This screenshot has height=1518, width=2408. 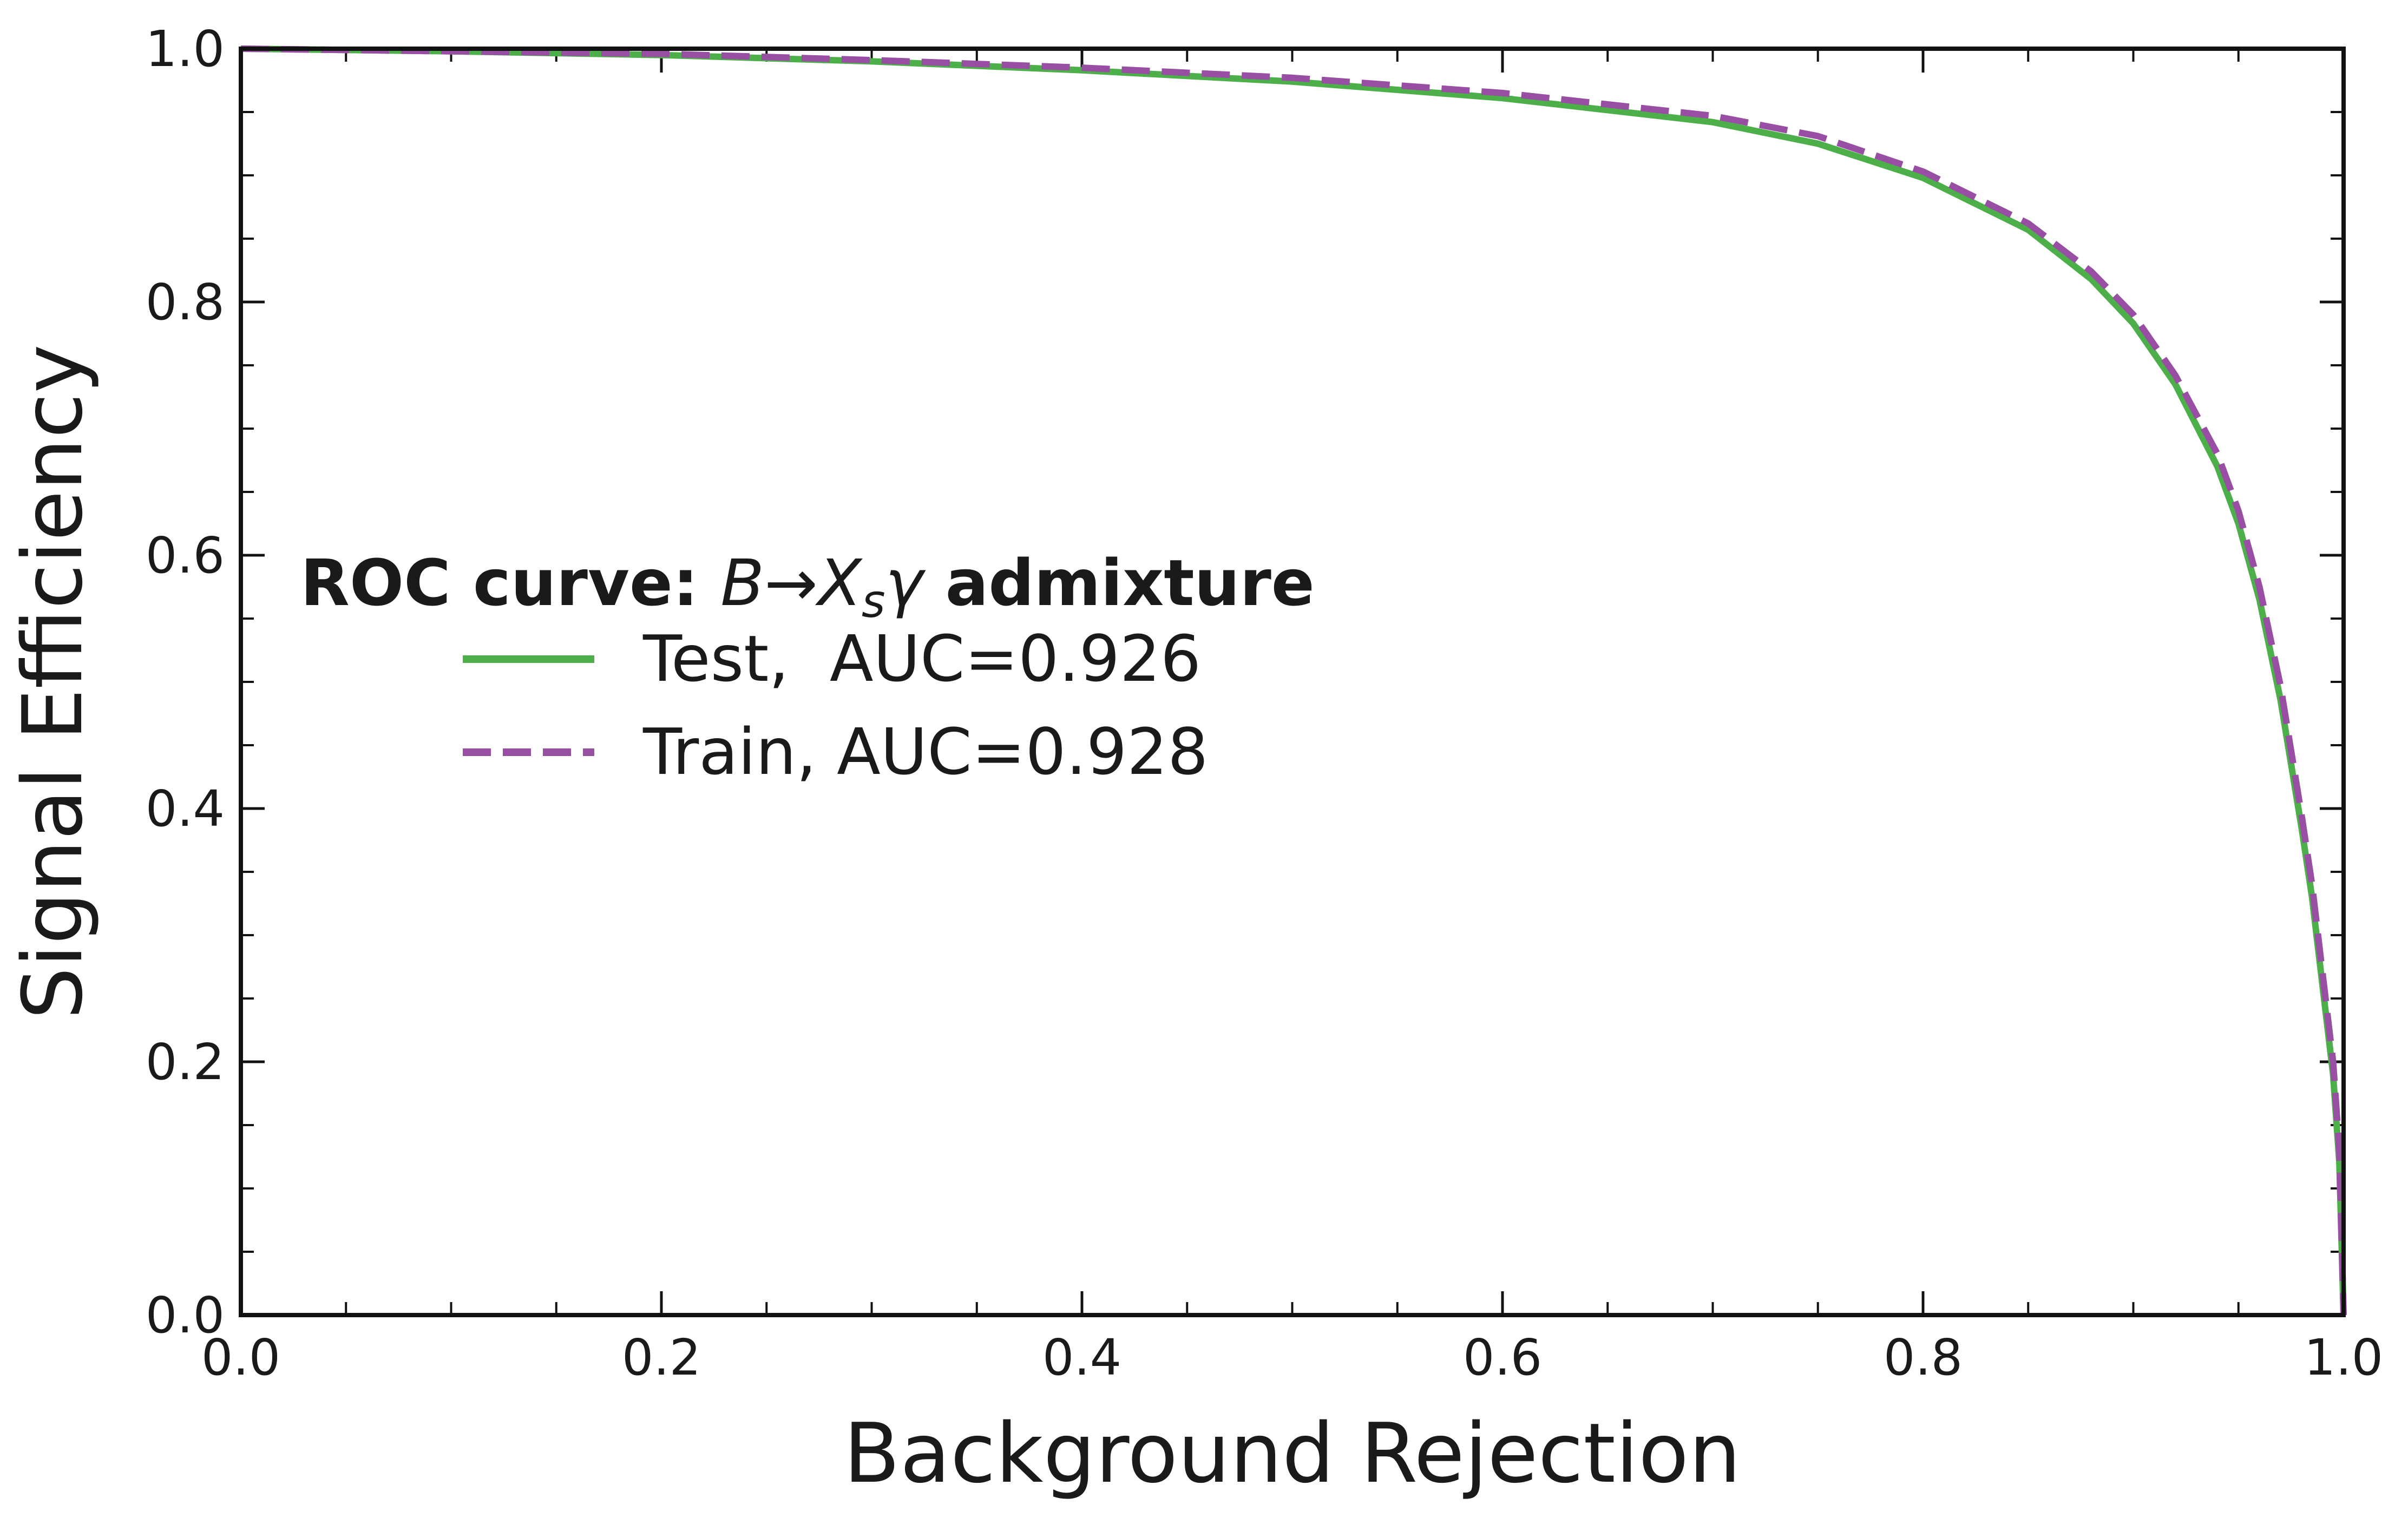 What do you see at coordinates (1923, 1357) in the screenshot?
I see `x-tick-label: 0.8` at bounding box center [1923, 1357].